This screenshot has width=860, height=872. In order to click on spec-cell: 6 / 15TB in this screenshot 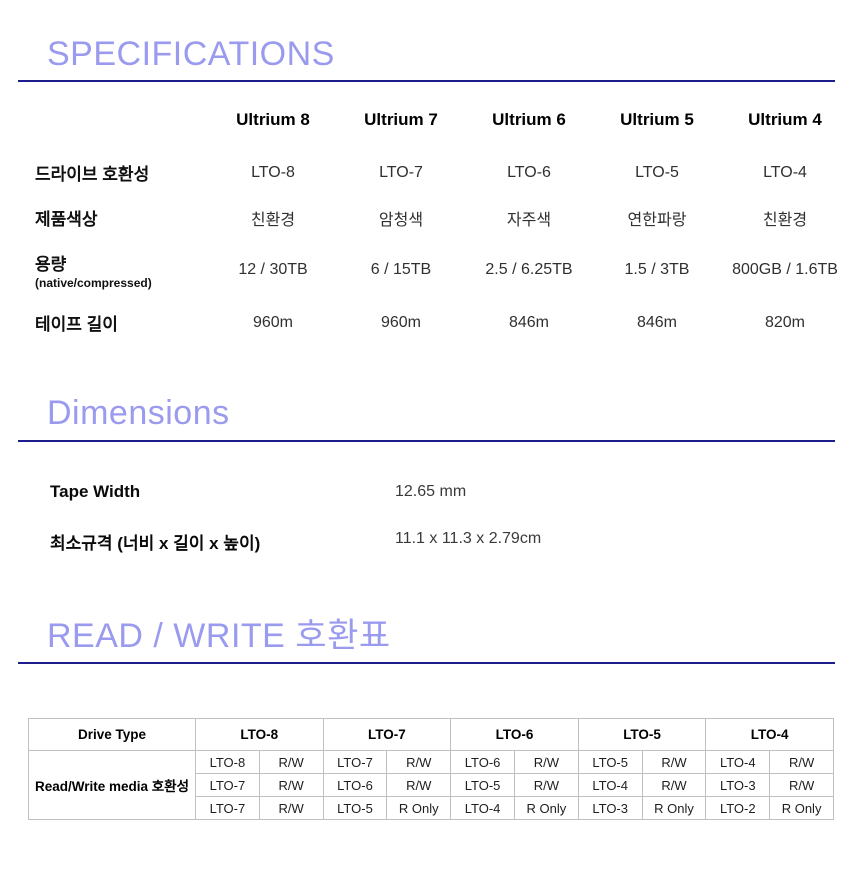, I will do `click(401, 270)`.